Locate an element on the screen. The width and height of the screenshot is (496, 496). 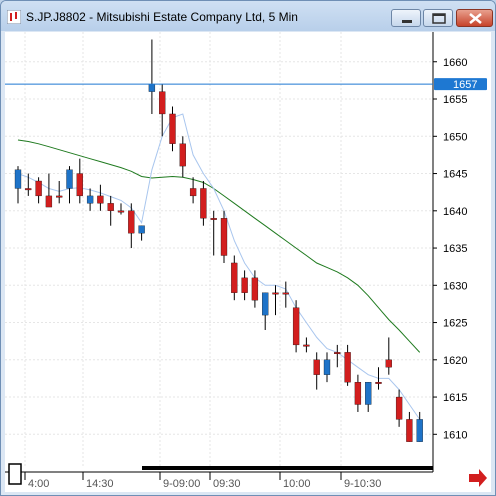
y-tick-label: 1655 is located at coordinates (455, 100).